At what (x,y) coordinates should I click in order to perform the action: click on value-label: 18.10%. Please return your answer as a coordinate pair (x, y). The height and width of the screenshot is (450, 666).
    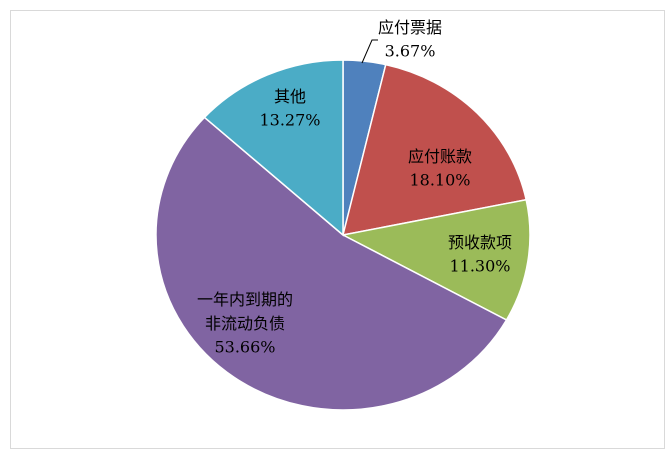
    Looking at the image, I should click on (439, 180).